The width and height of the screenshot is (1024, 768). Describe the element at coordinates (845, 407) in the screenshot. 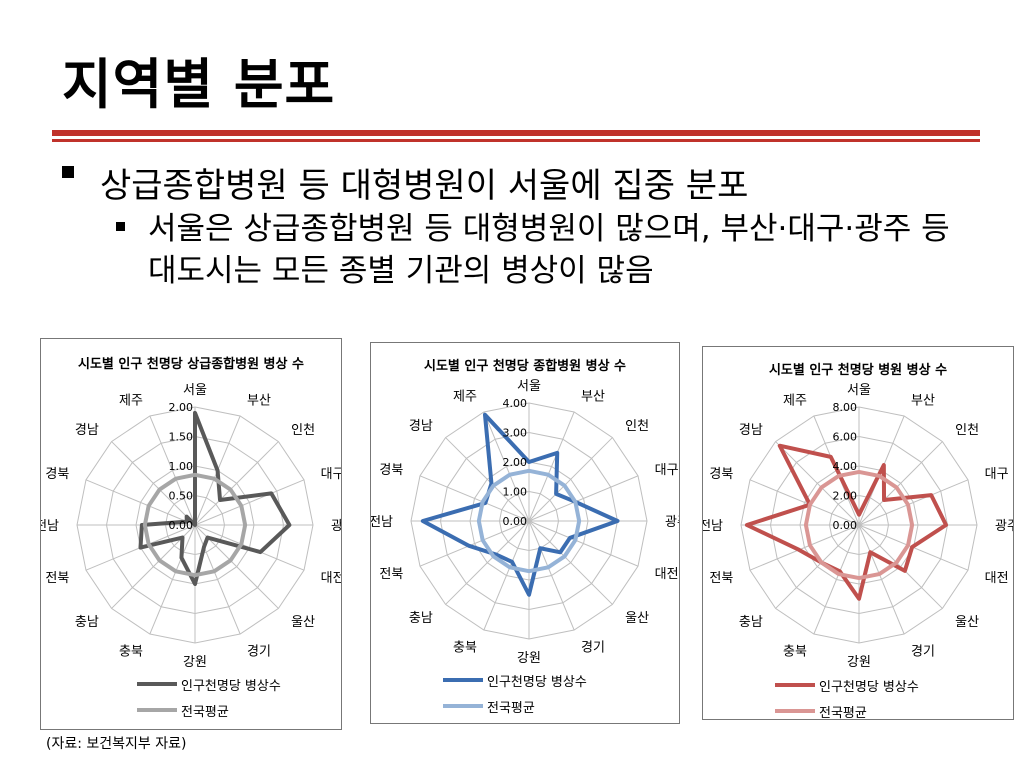

I see `tick-label: 8.00` at that location.